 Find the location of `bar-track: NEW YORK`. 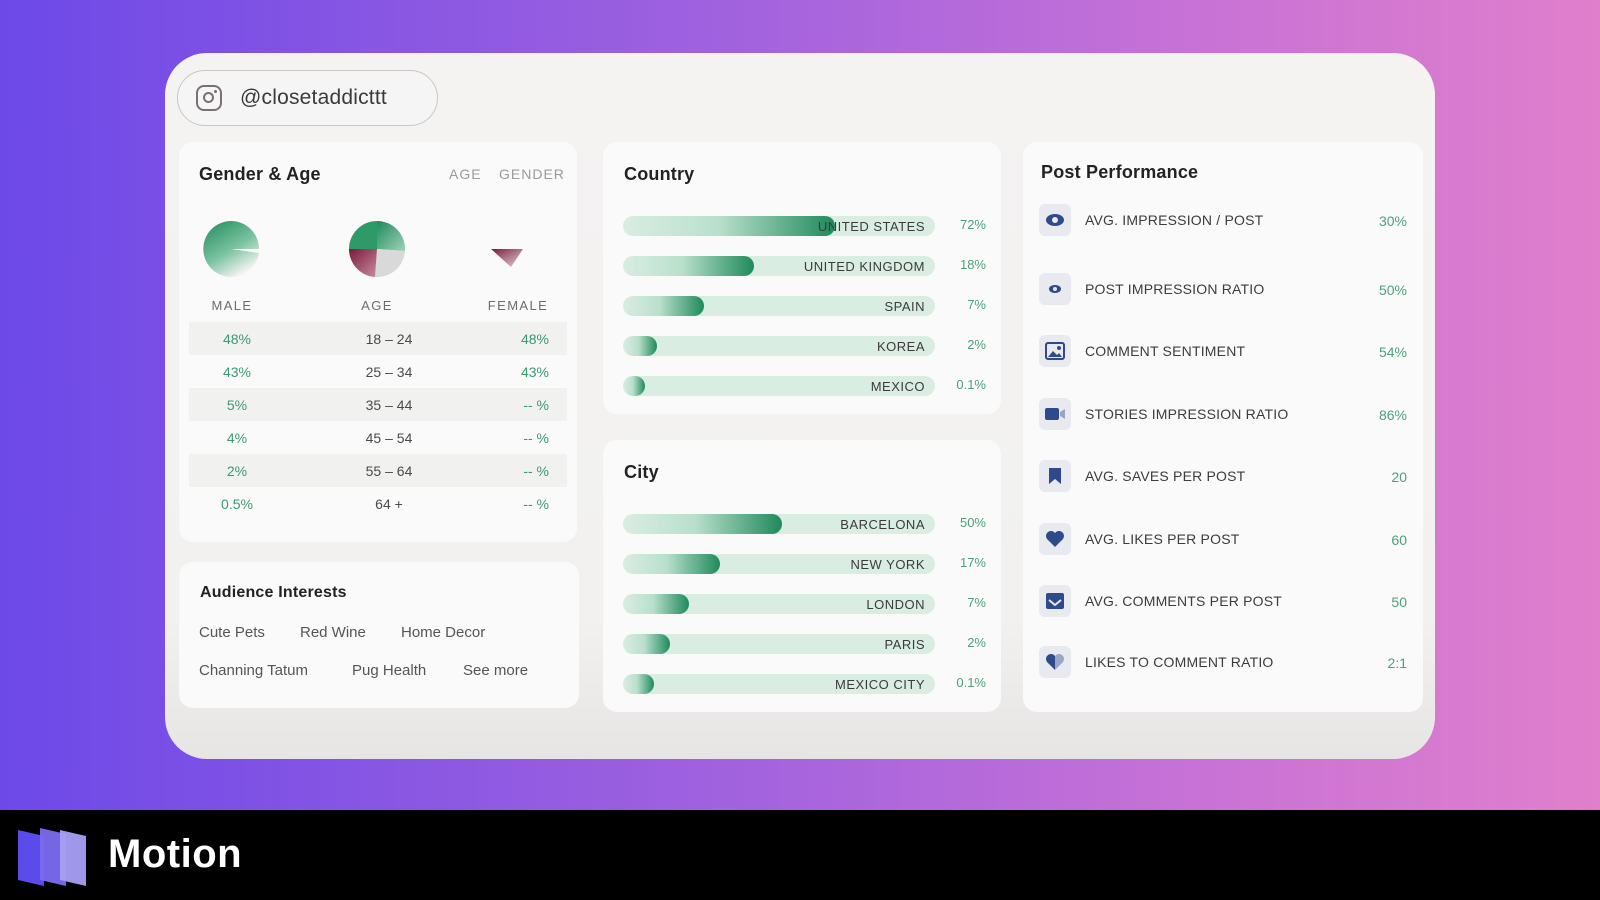

bar-track: NEW YORK is located at coordinates (779, 564).